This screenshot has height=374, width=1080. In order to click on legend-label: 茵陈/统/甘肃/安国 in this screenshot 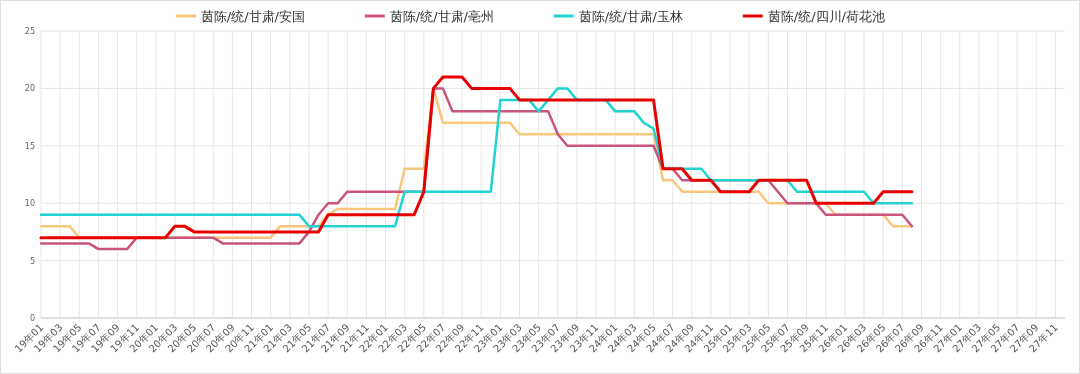, I will do `click(252, 16)`.